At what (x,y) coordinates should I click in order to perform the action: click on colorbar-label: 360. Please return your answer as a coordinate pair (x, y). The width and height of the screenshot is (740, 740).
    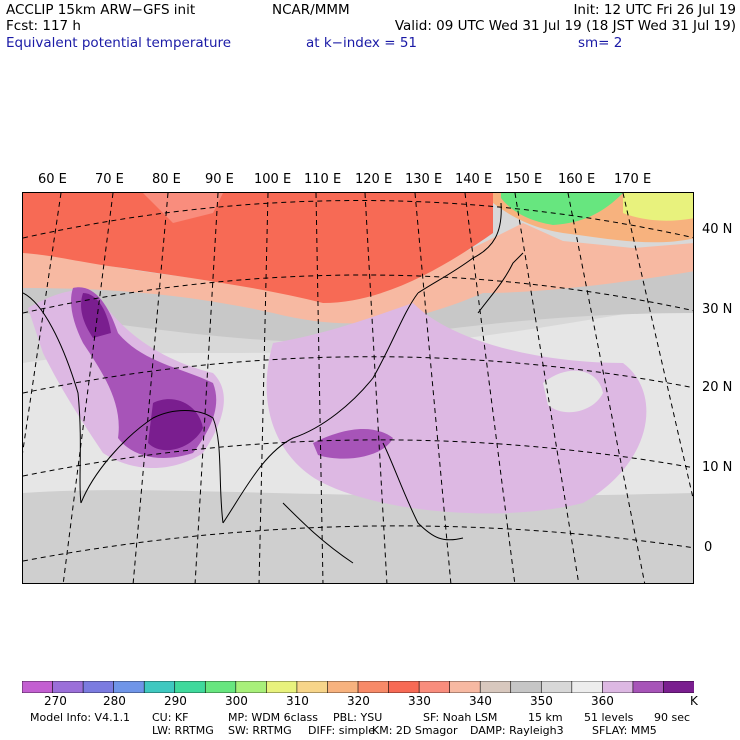
    Looking at the image, I should click on (602, 701).